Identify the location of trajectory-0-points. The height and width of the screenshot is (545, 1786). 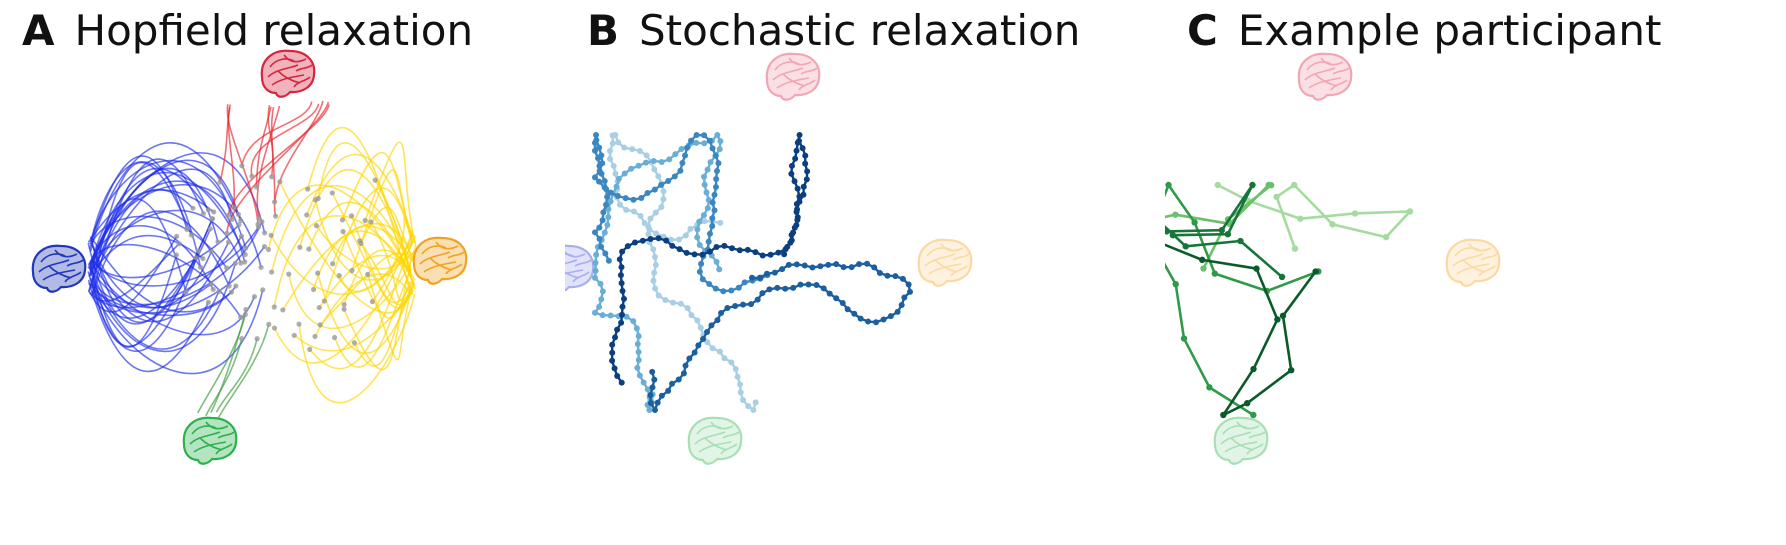
(683, 272).